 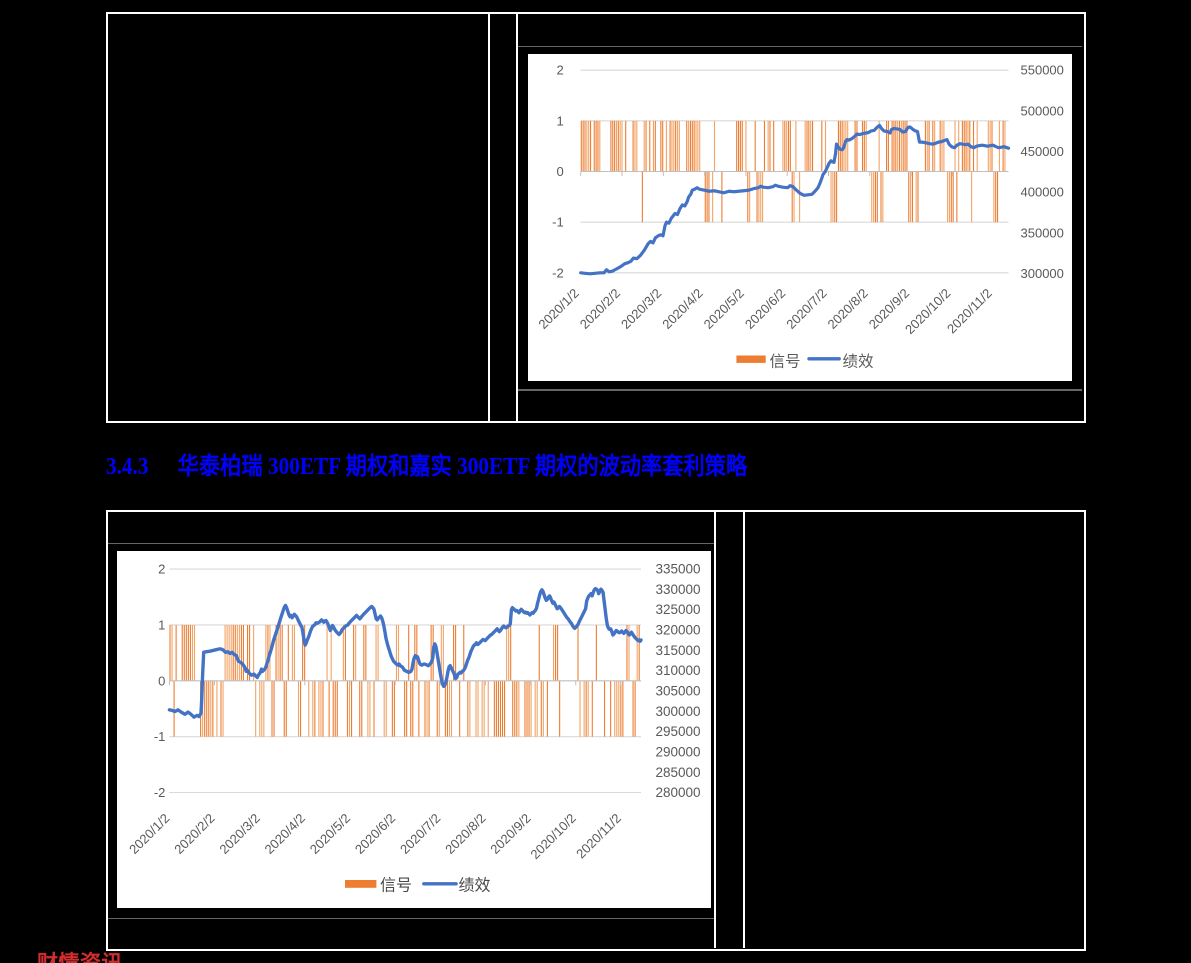 I want to click on svg-text: 550000, so click(x=1042, y=70).